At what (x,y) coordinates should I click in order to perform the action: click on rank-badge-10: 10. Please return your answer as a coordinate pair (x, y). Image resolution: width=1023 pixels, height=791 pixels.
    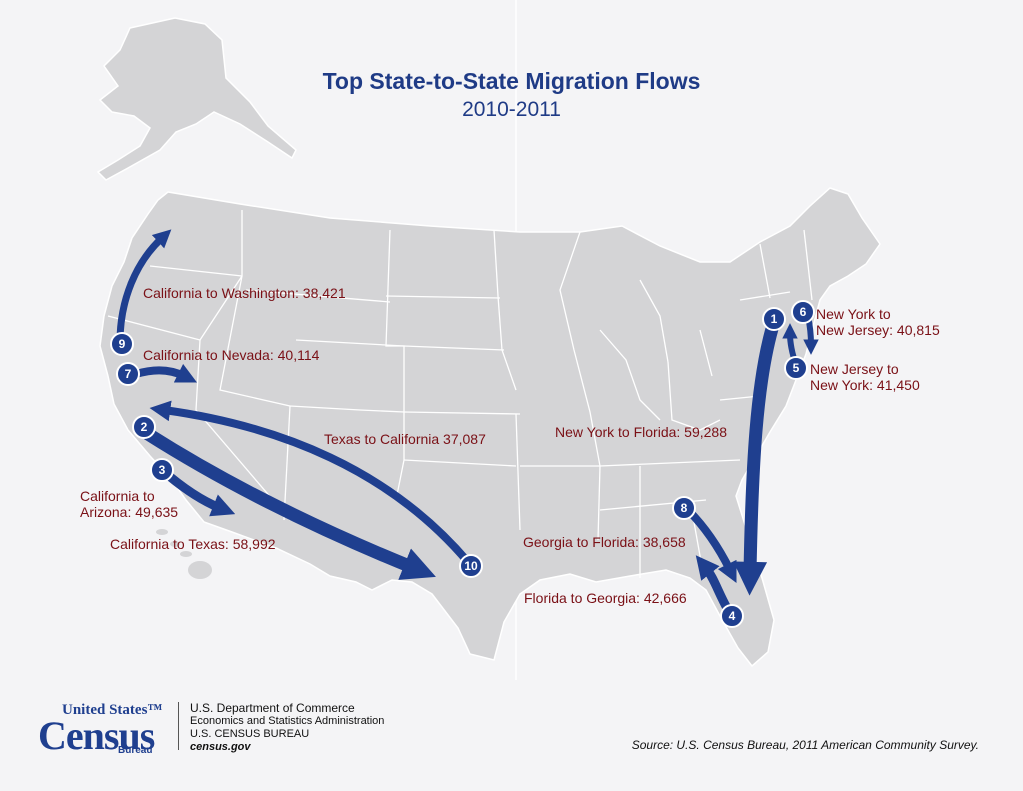
    Looking at the image, I should click on (471, 566).